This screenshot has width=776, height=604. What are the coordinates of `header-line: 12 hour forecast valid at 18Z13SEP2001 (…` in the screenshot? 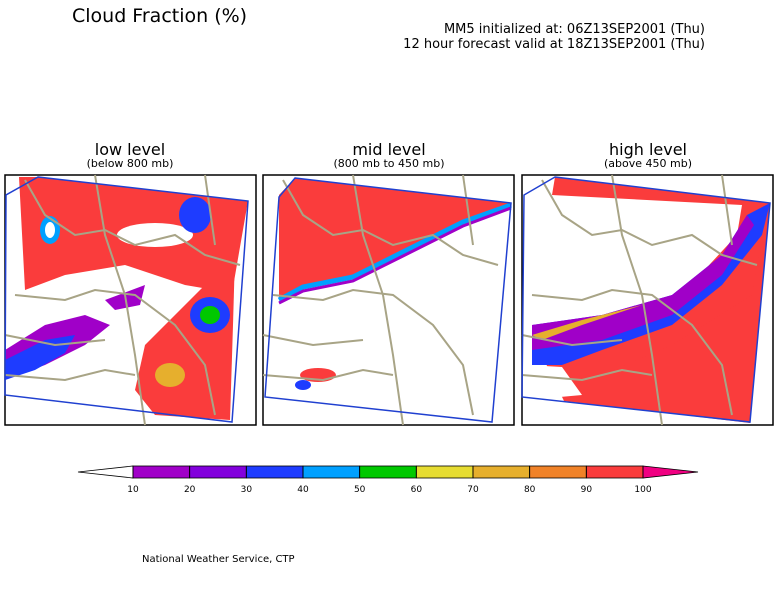 It's located at (554, 44).